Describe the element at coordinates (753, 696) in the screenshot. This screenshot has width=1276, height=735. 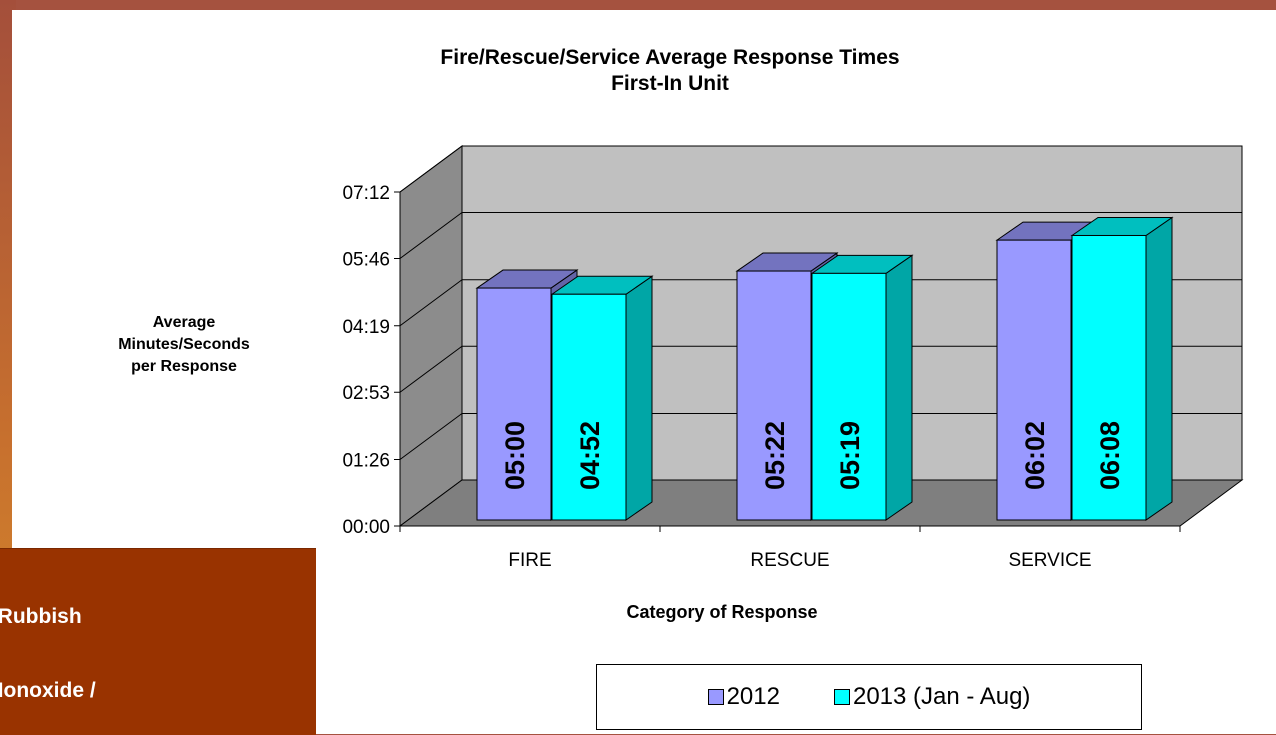
I see `legend-label-2012: 2012` at that location.